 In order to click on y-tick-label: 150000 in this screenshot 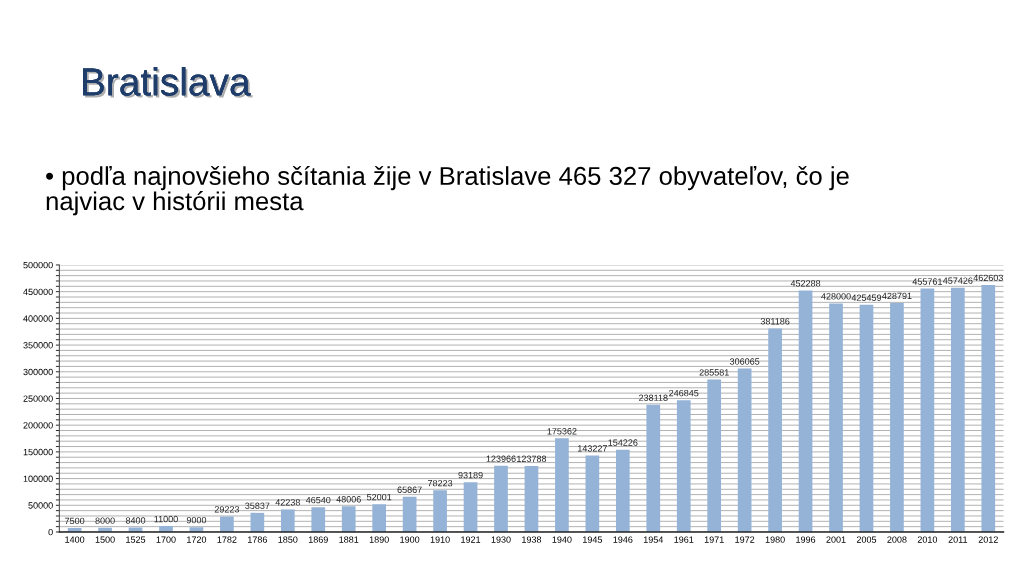, I will do `click(38, 452)`.